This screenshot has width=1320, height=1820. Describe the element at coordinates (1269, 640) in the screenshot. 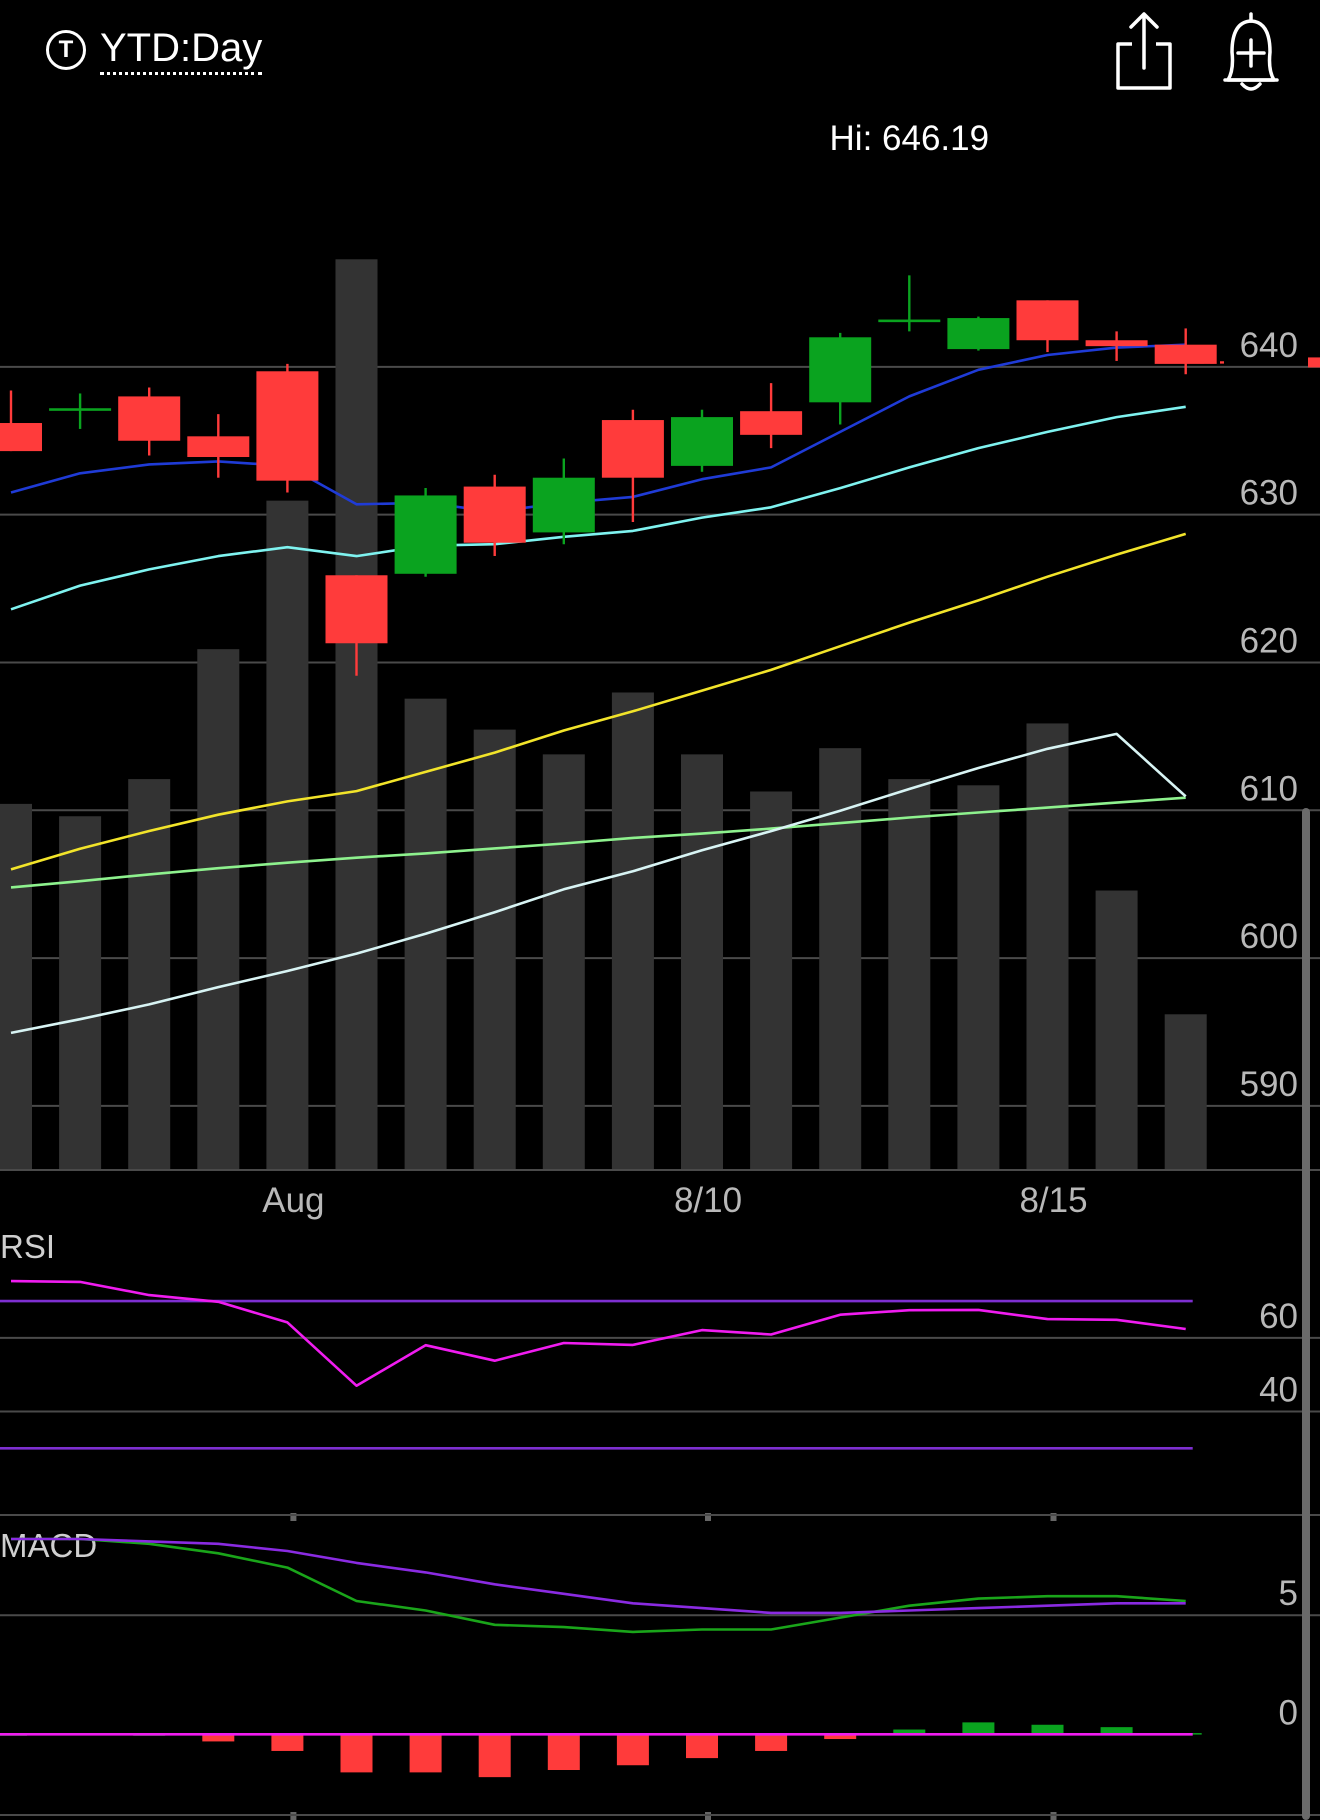

I see `price-axis-tick-label: 620` at that location.